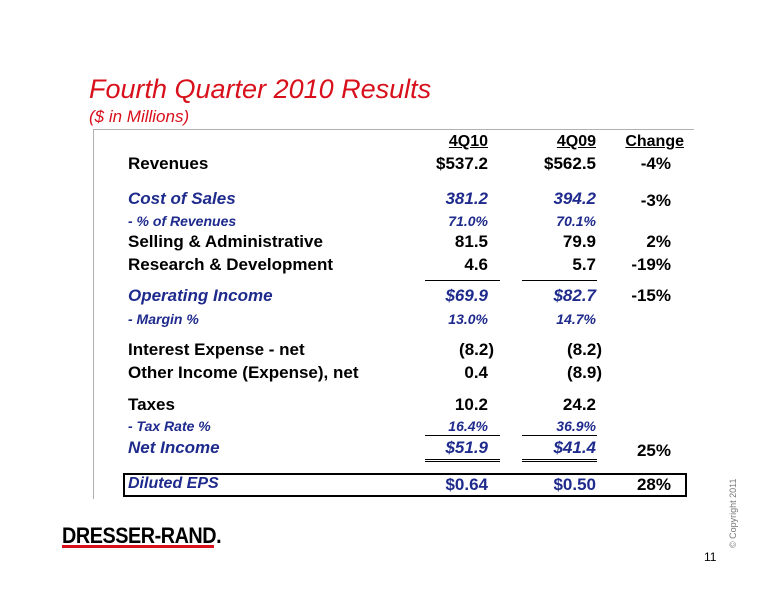 This screenshot has width=776, height=600. Describe the element at coordinates (169, 426) in the screenshot. I see `row-label: - Tax Rate %` at that location.